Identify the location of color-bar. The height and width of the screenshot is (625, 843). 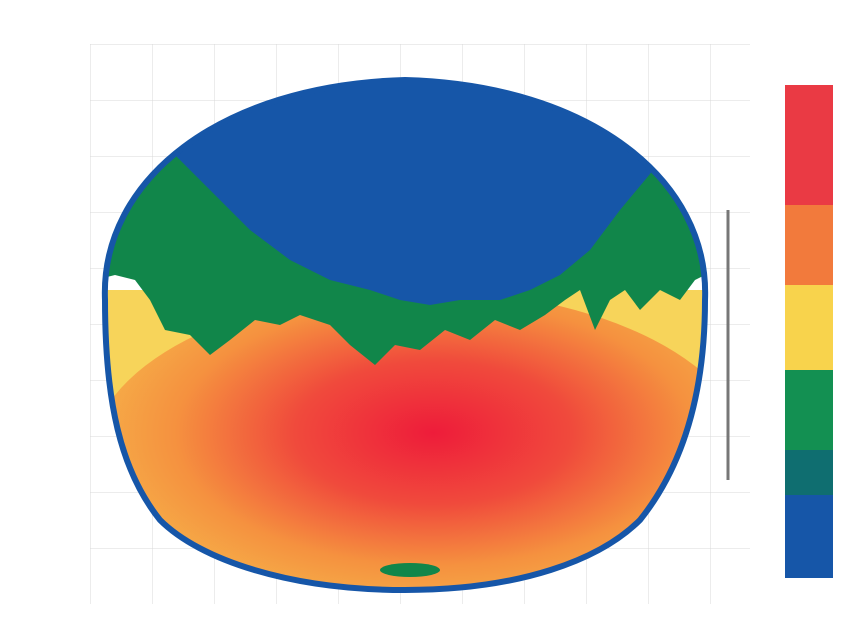
(809, 331).